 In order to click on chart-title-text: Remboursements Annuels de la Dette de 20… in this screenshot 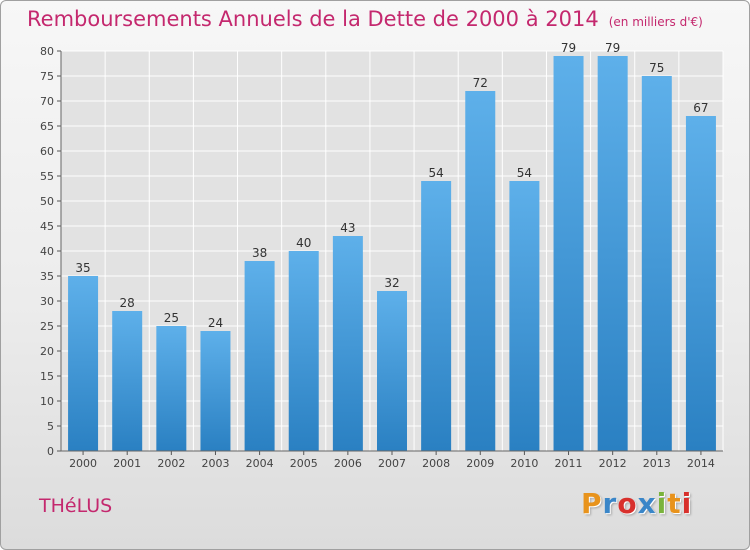, I will do `click(313, 19)`.